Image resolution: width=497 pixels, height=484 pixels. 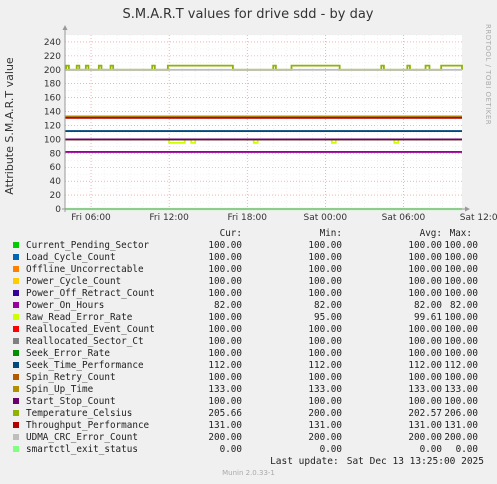 What do you see at coordinates (56, 154) in the screenshot?
I see `y-tick-label: 80` at bounding box center [56, 154].